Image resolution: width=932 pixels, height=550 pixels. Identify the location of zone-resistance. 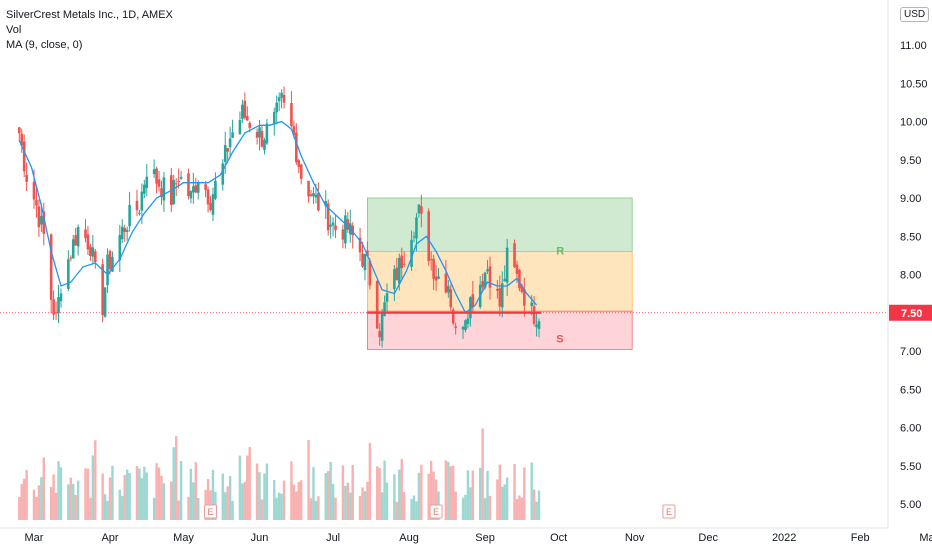
(500, 224).